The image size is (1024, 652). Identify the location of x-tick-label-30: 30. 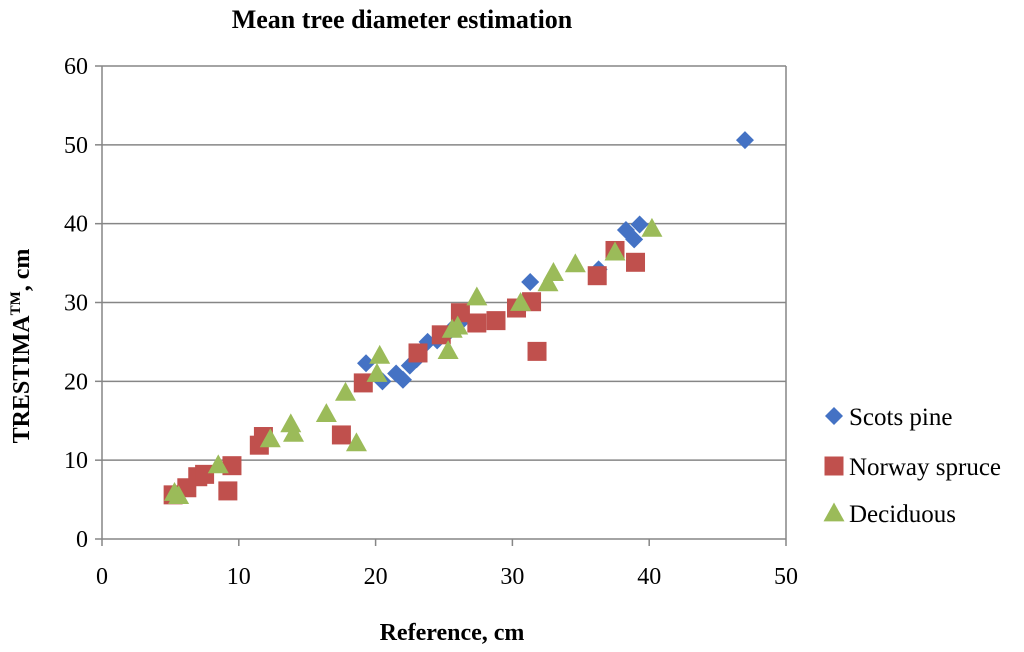
(512, 577).